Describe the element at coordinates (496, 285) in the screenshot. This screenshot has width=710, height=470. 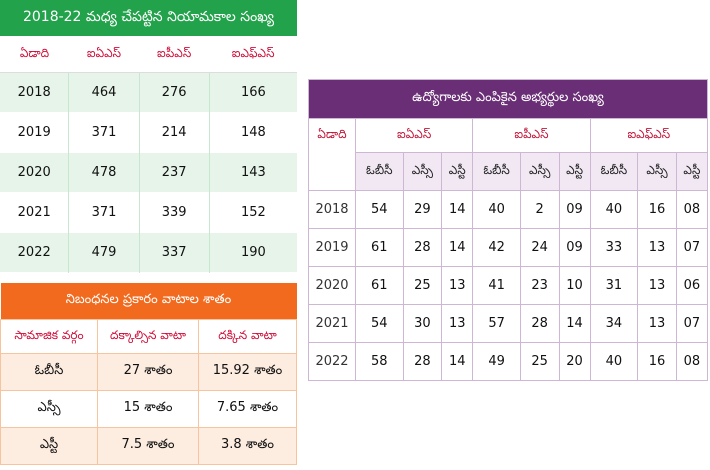
I see `cell-value: 41` at that location.